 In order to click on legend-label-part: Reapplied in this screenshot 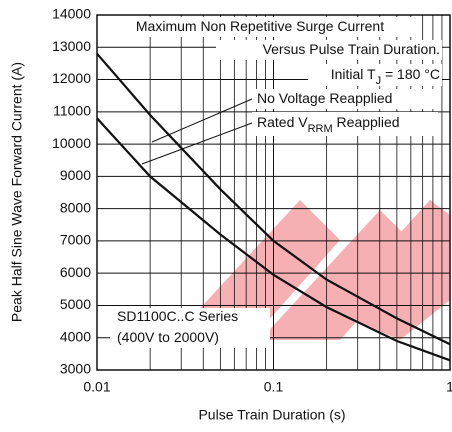, I will do `click(366, 122)`.